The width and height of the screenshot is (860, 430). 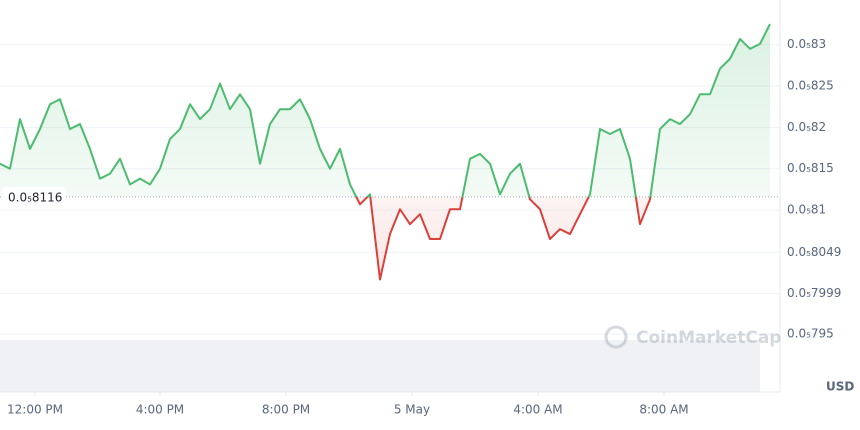 I want to click on currency-label: USD, so click(x=840, y=387).